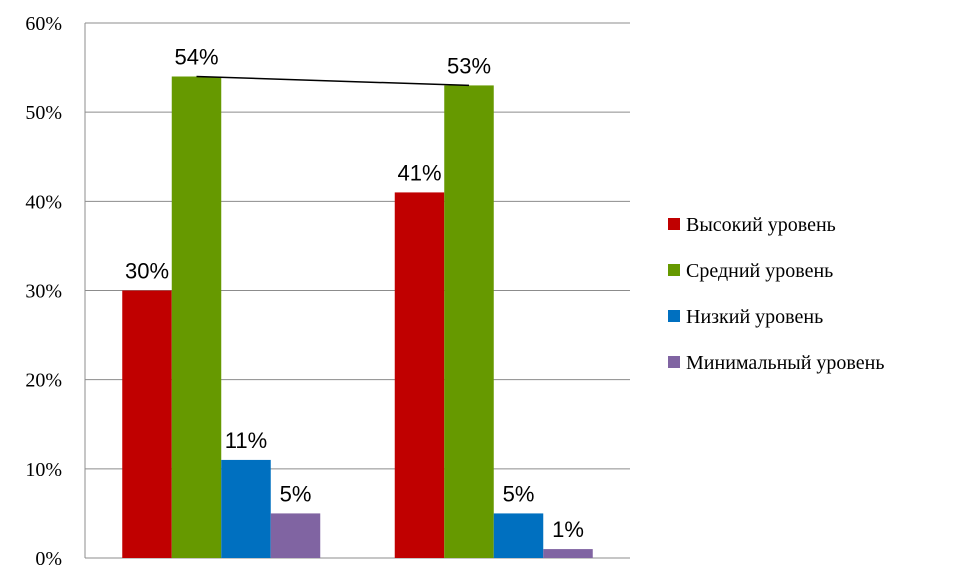 The height and width of the screenshot is (569, 959). I want to click on y-tick-label: 40%, so click(43, 202).